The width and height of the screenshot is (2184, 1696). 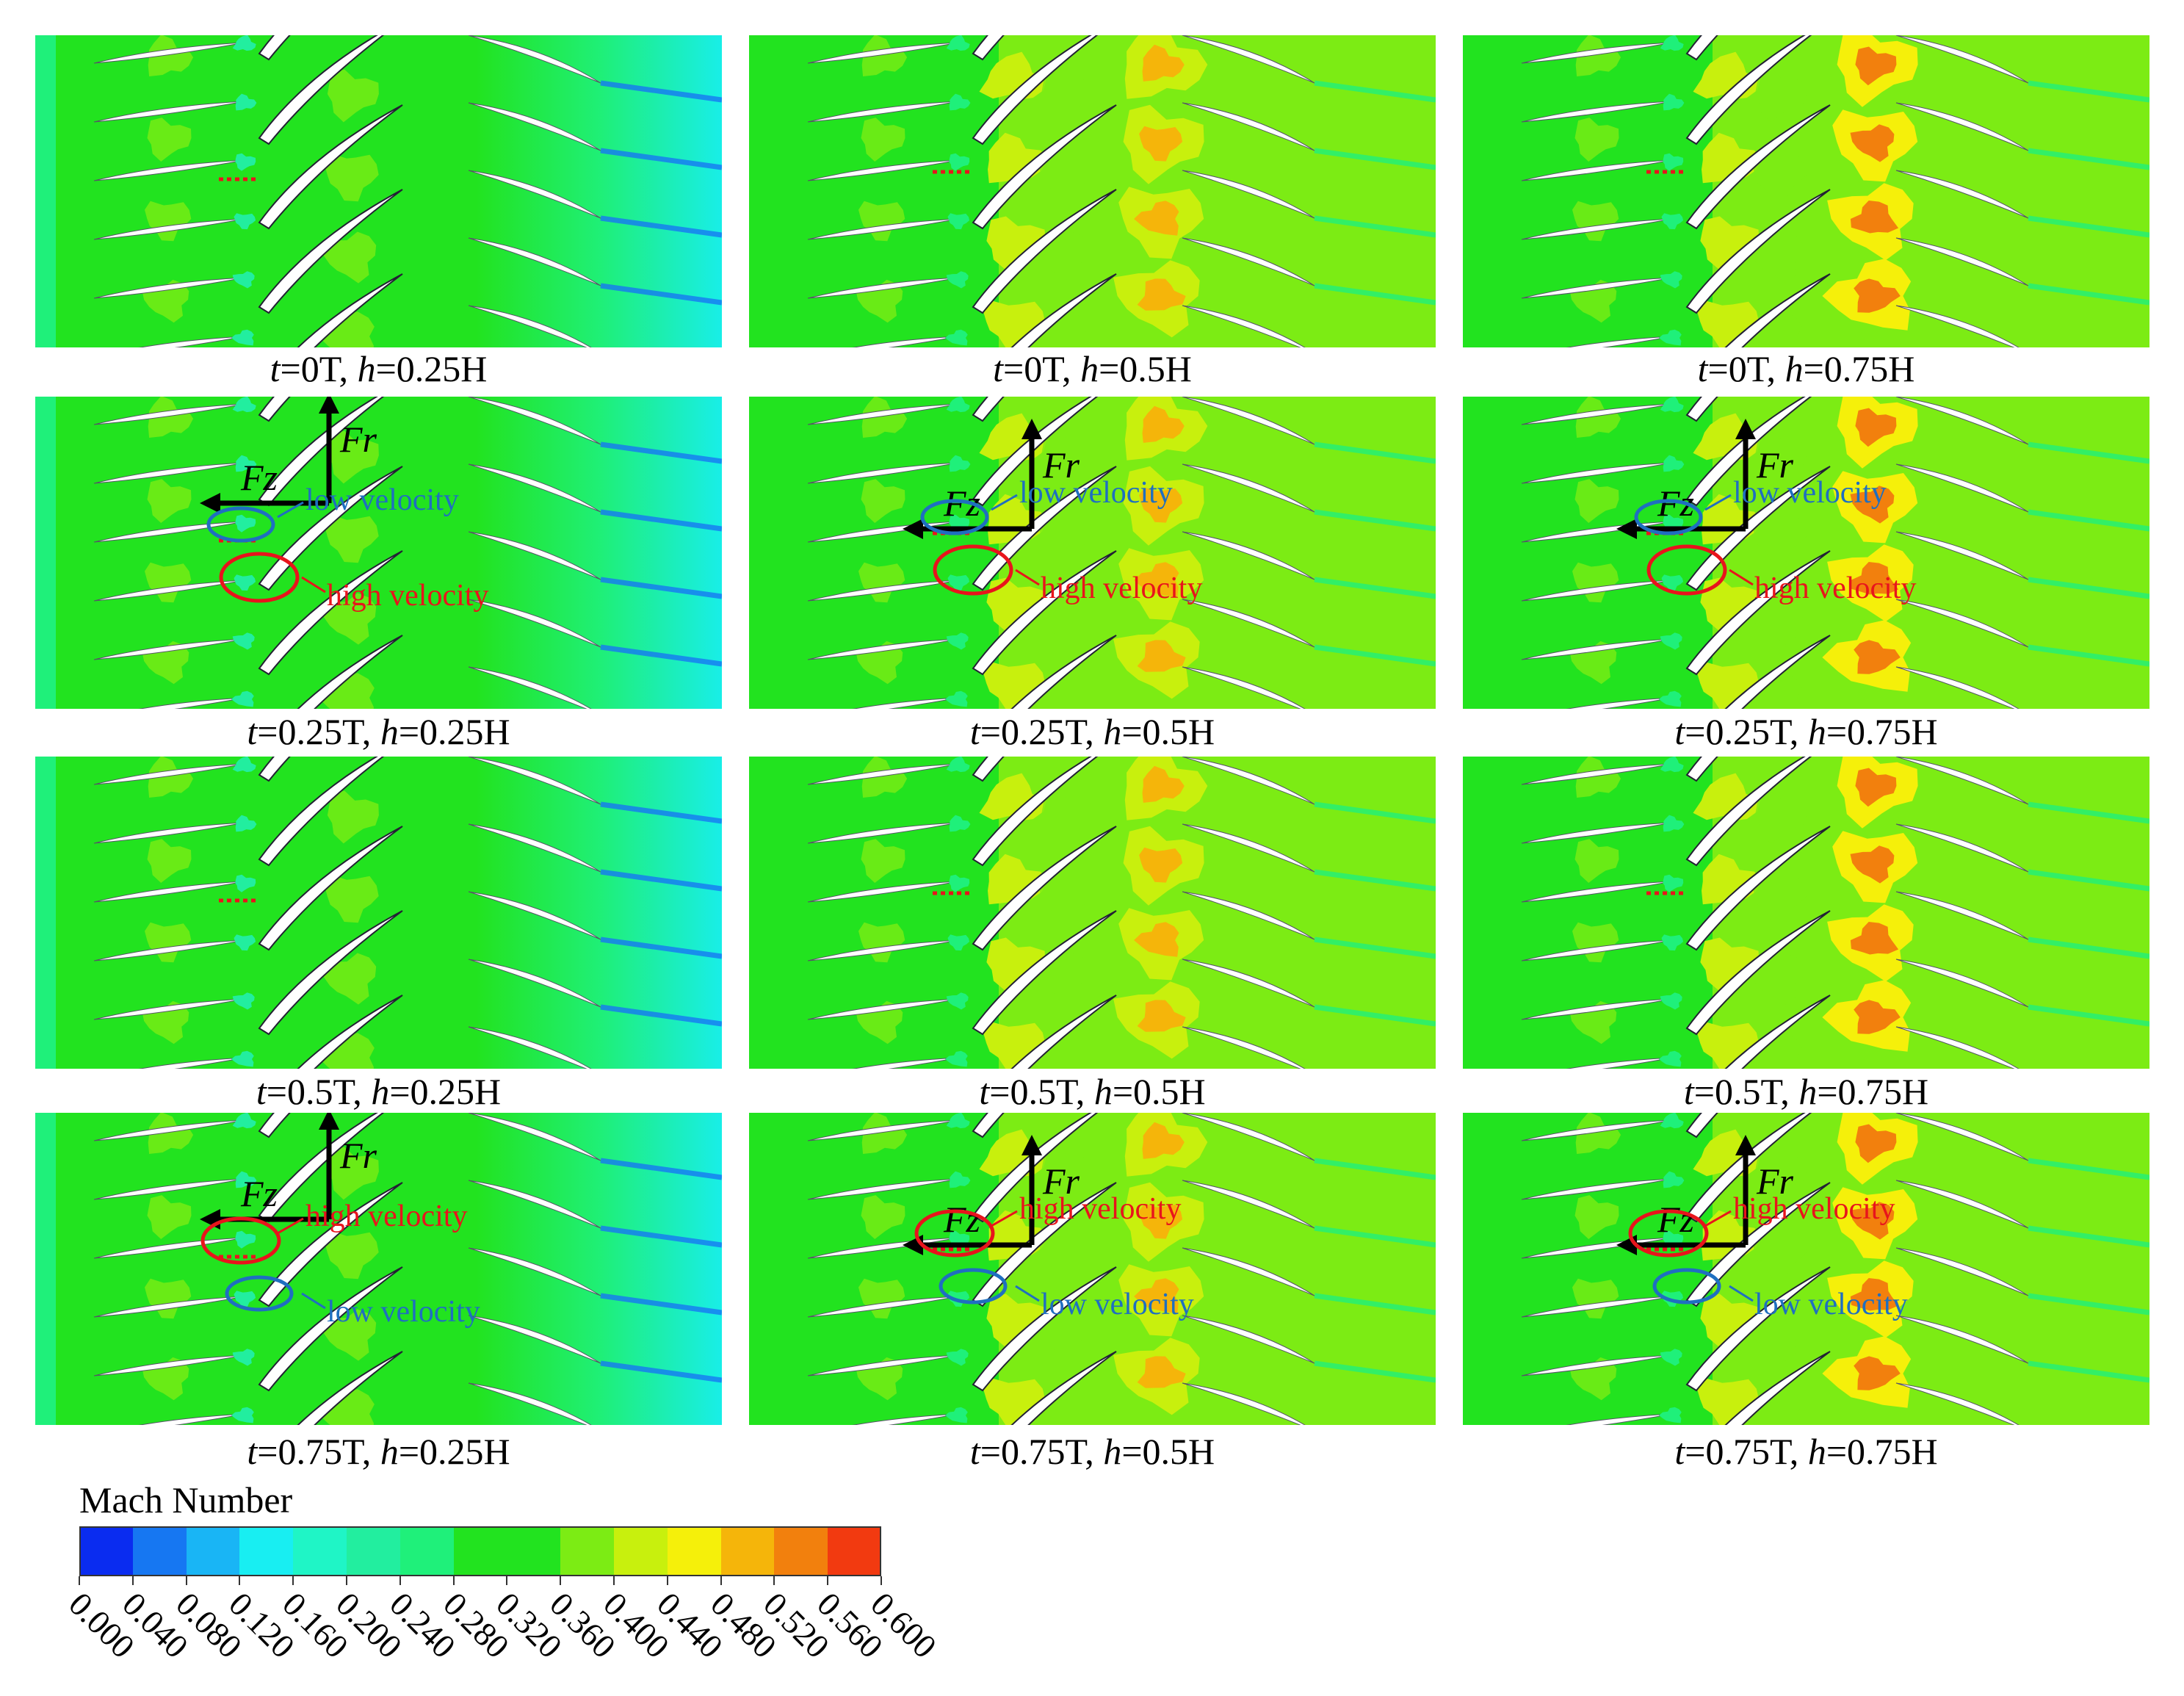 I want to click on panel-caption: t=0.5T, h=0.5H, so click(x=1092, y=1091).